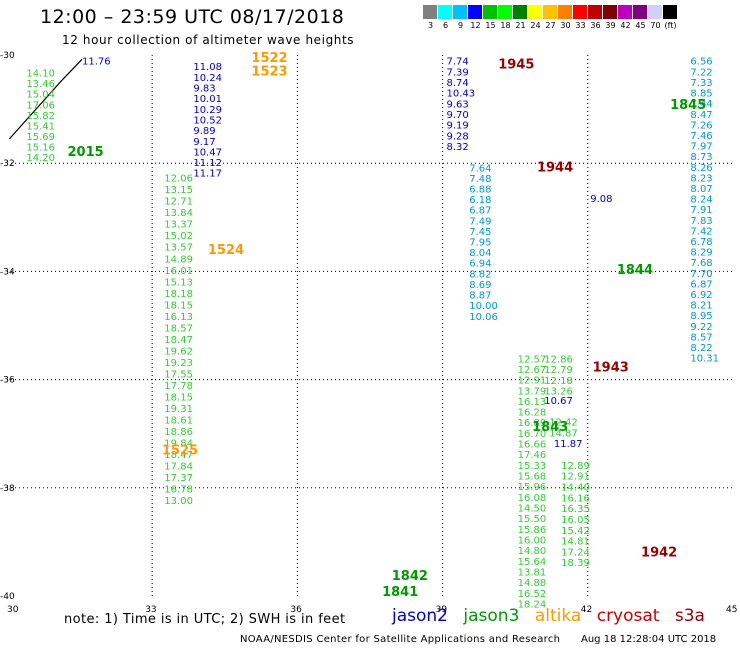  I want to click on wave-height-value: 9.22, so click(701, 327).